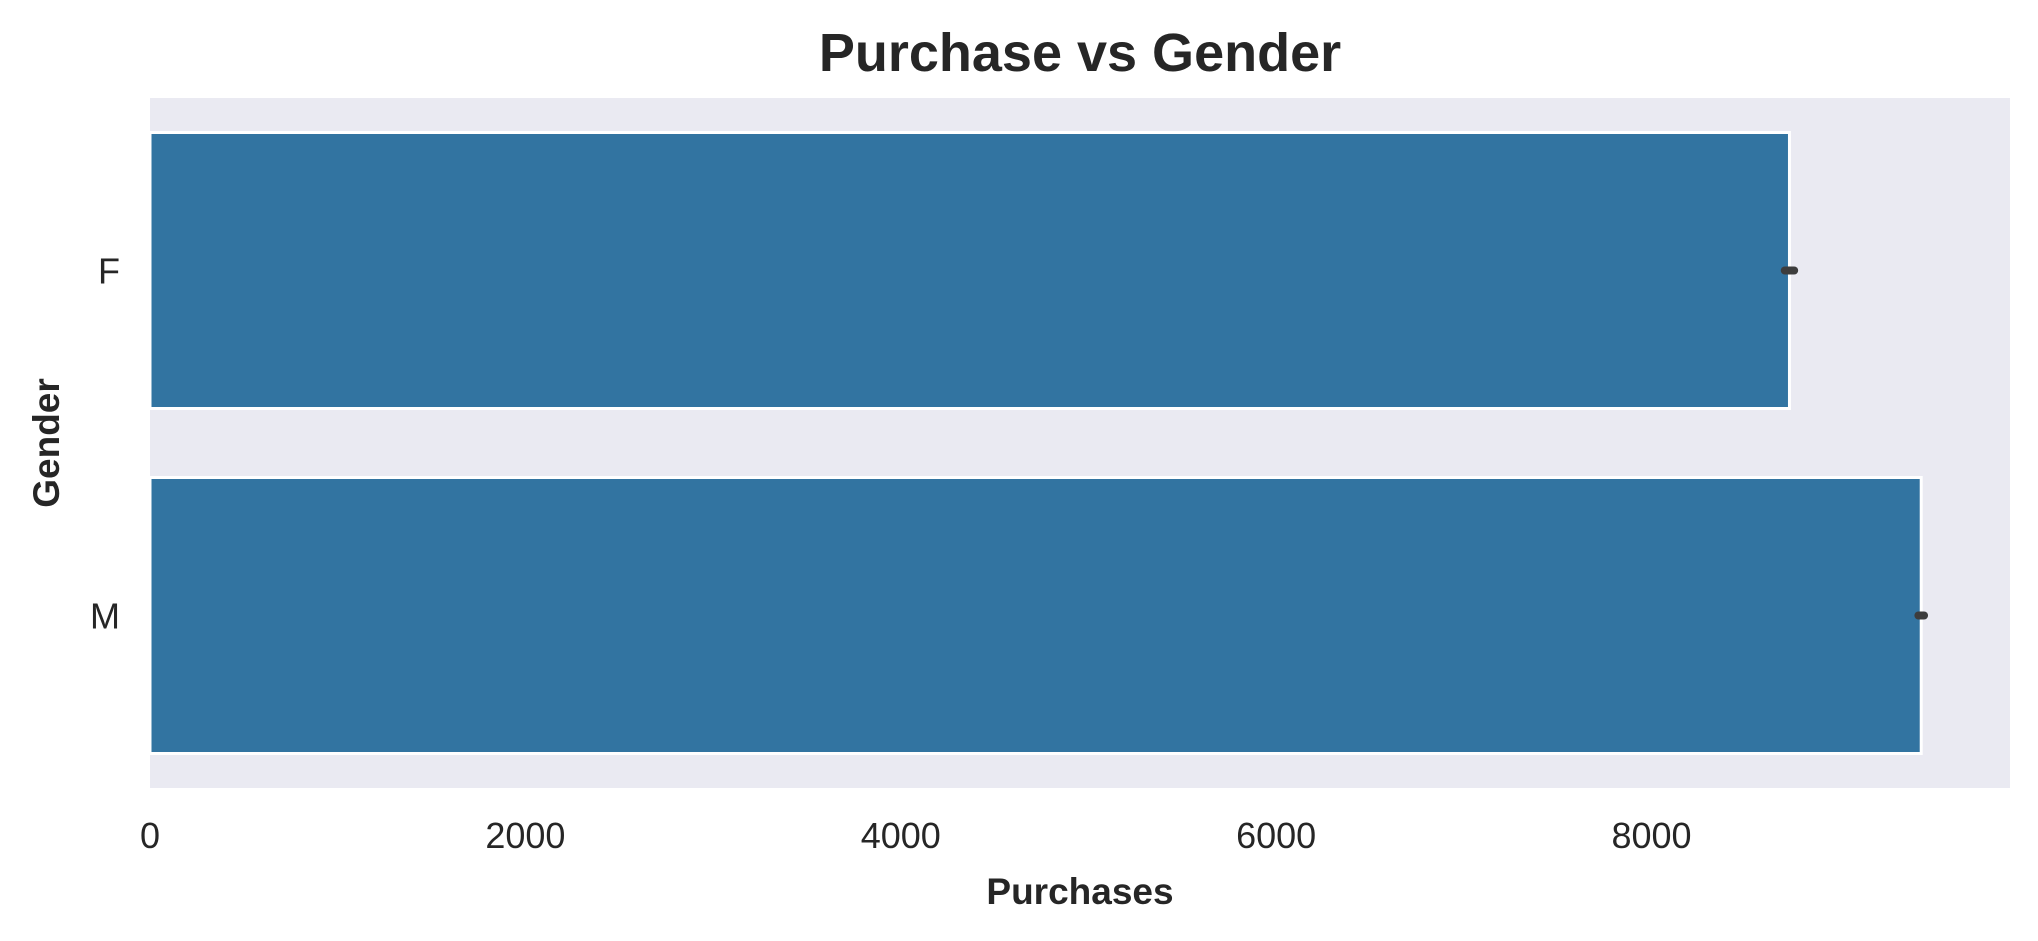  Describe the element at coordinates (1079, 891) in the screenshot. I see `x-axis-label: Purchases` at that location.